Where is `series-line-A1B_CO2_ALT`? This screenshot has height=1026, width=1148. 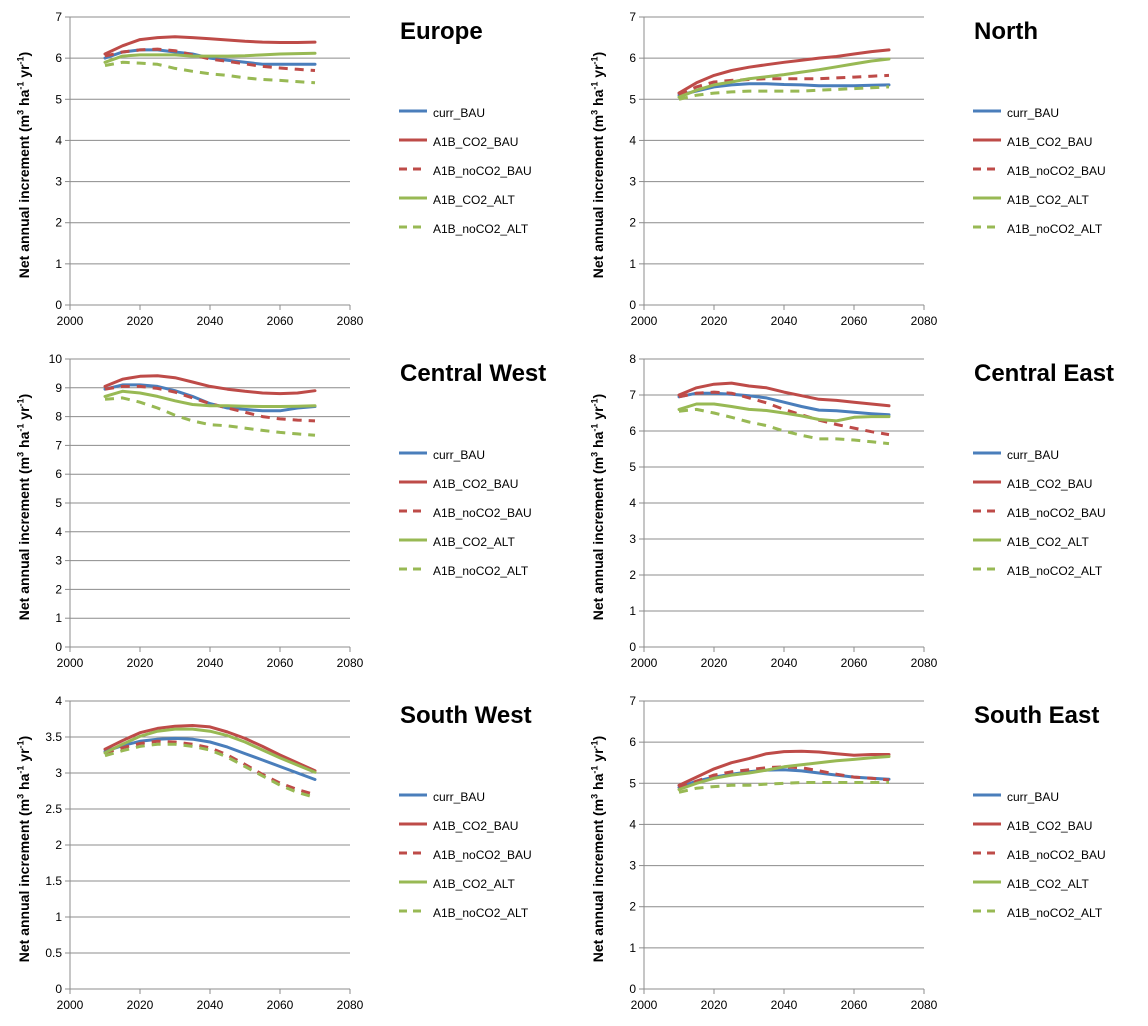
series-line-A1B_CO2_ALT is located at coordinates (210, 750).